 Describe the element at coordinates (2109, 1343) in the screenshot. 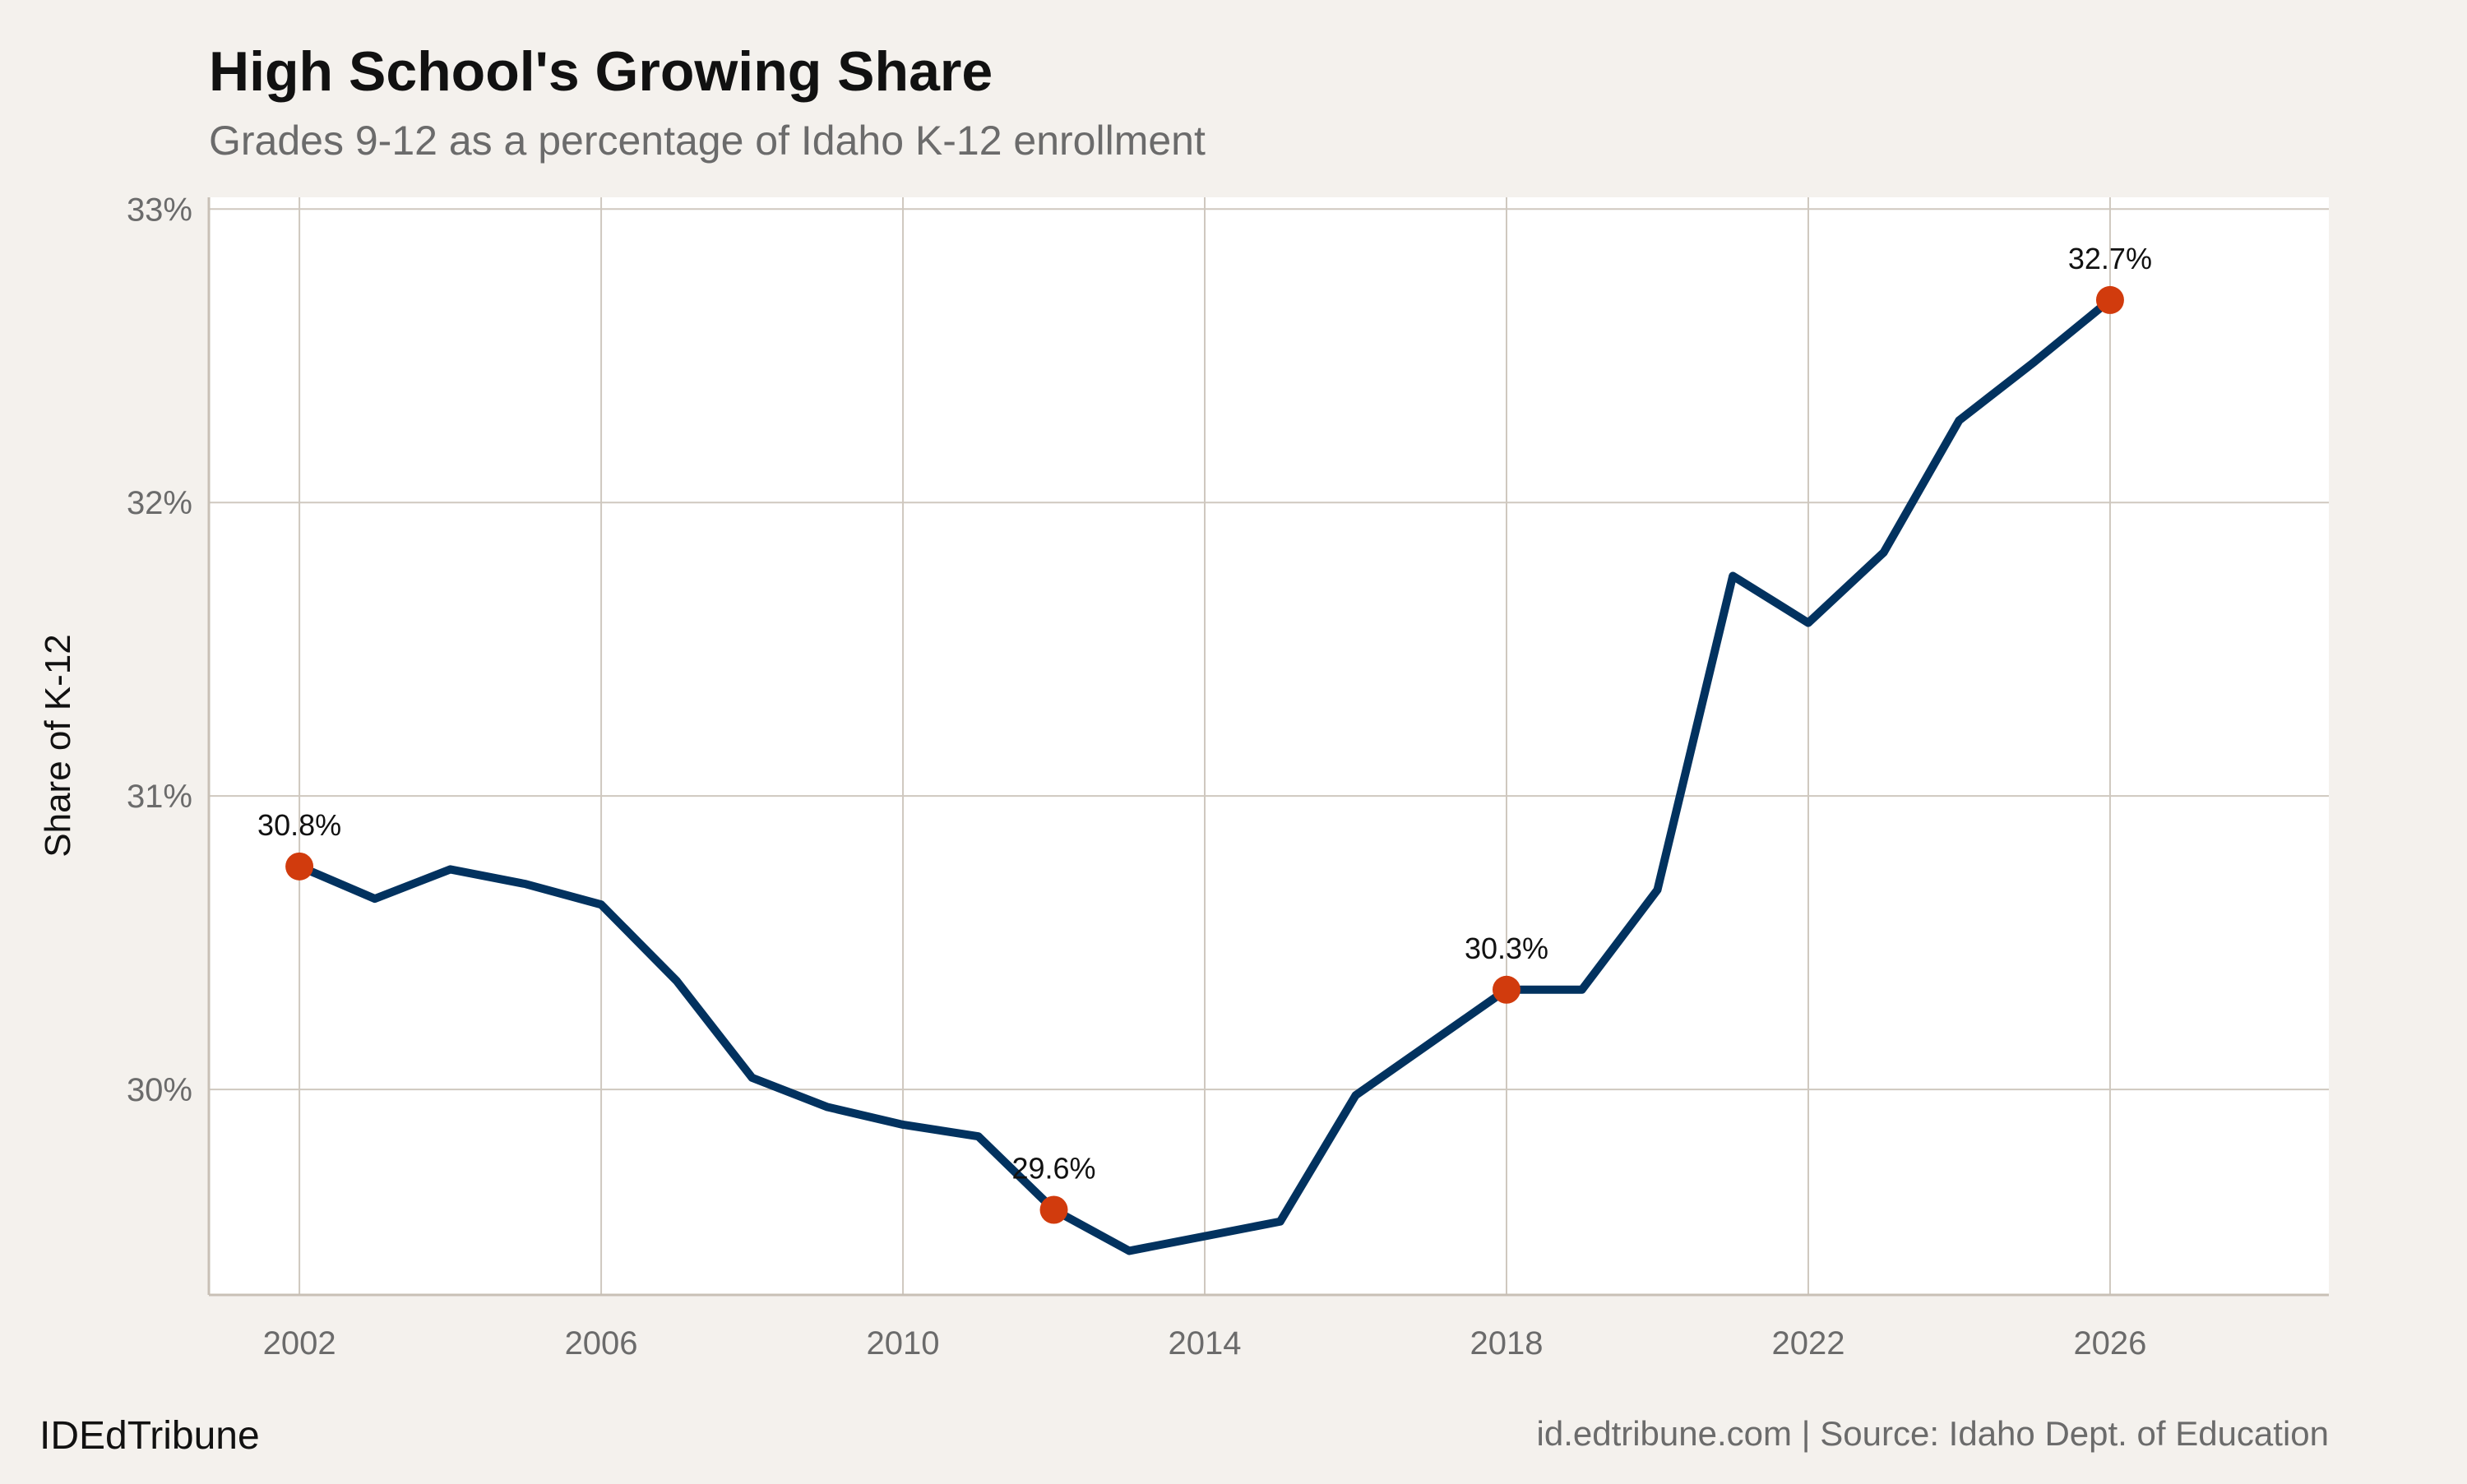

I see `x-tick-label: 2026` at that location.